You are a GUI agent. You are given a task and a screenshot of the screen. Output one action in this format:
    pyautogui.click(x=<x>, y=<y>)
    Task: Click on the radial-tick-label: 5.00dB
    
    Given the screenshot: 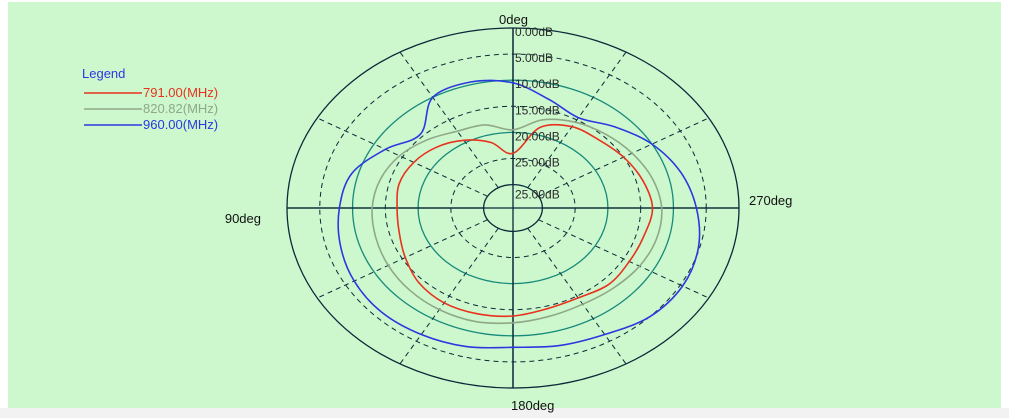 What is the action you would take?
    pyautogui.click(x=534, y=58)
    